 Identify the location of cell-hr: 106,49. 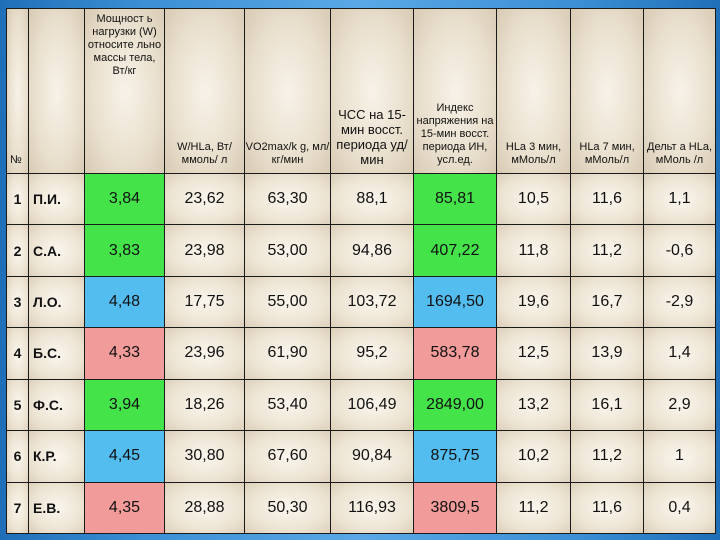
(372, 405).